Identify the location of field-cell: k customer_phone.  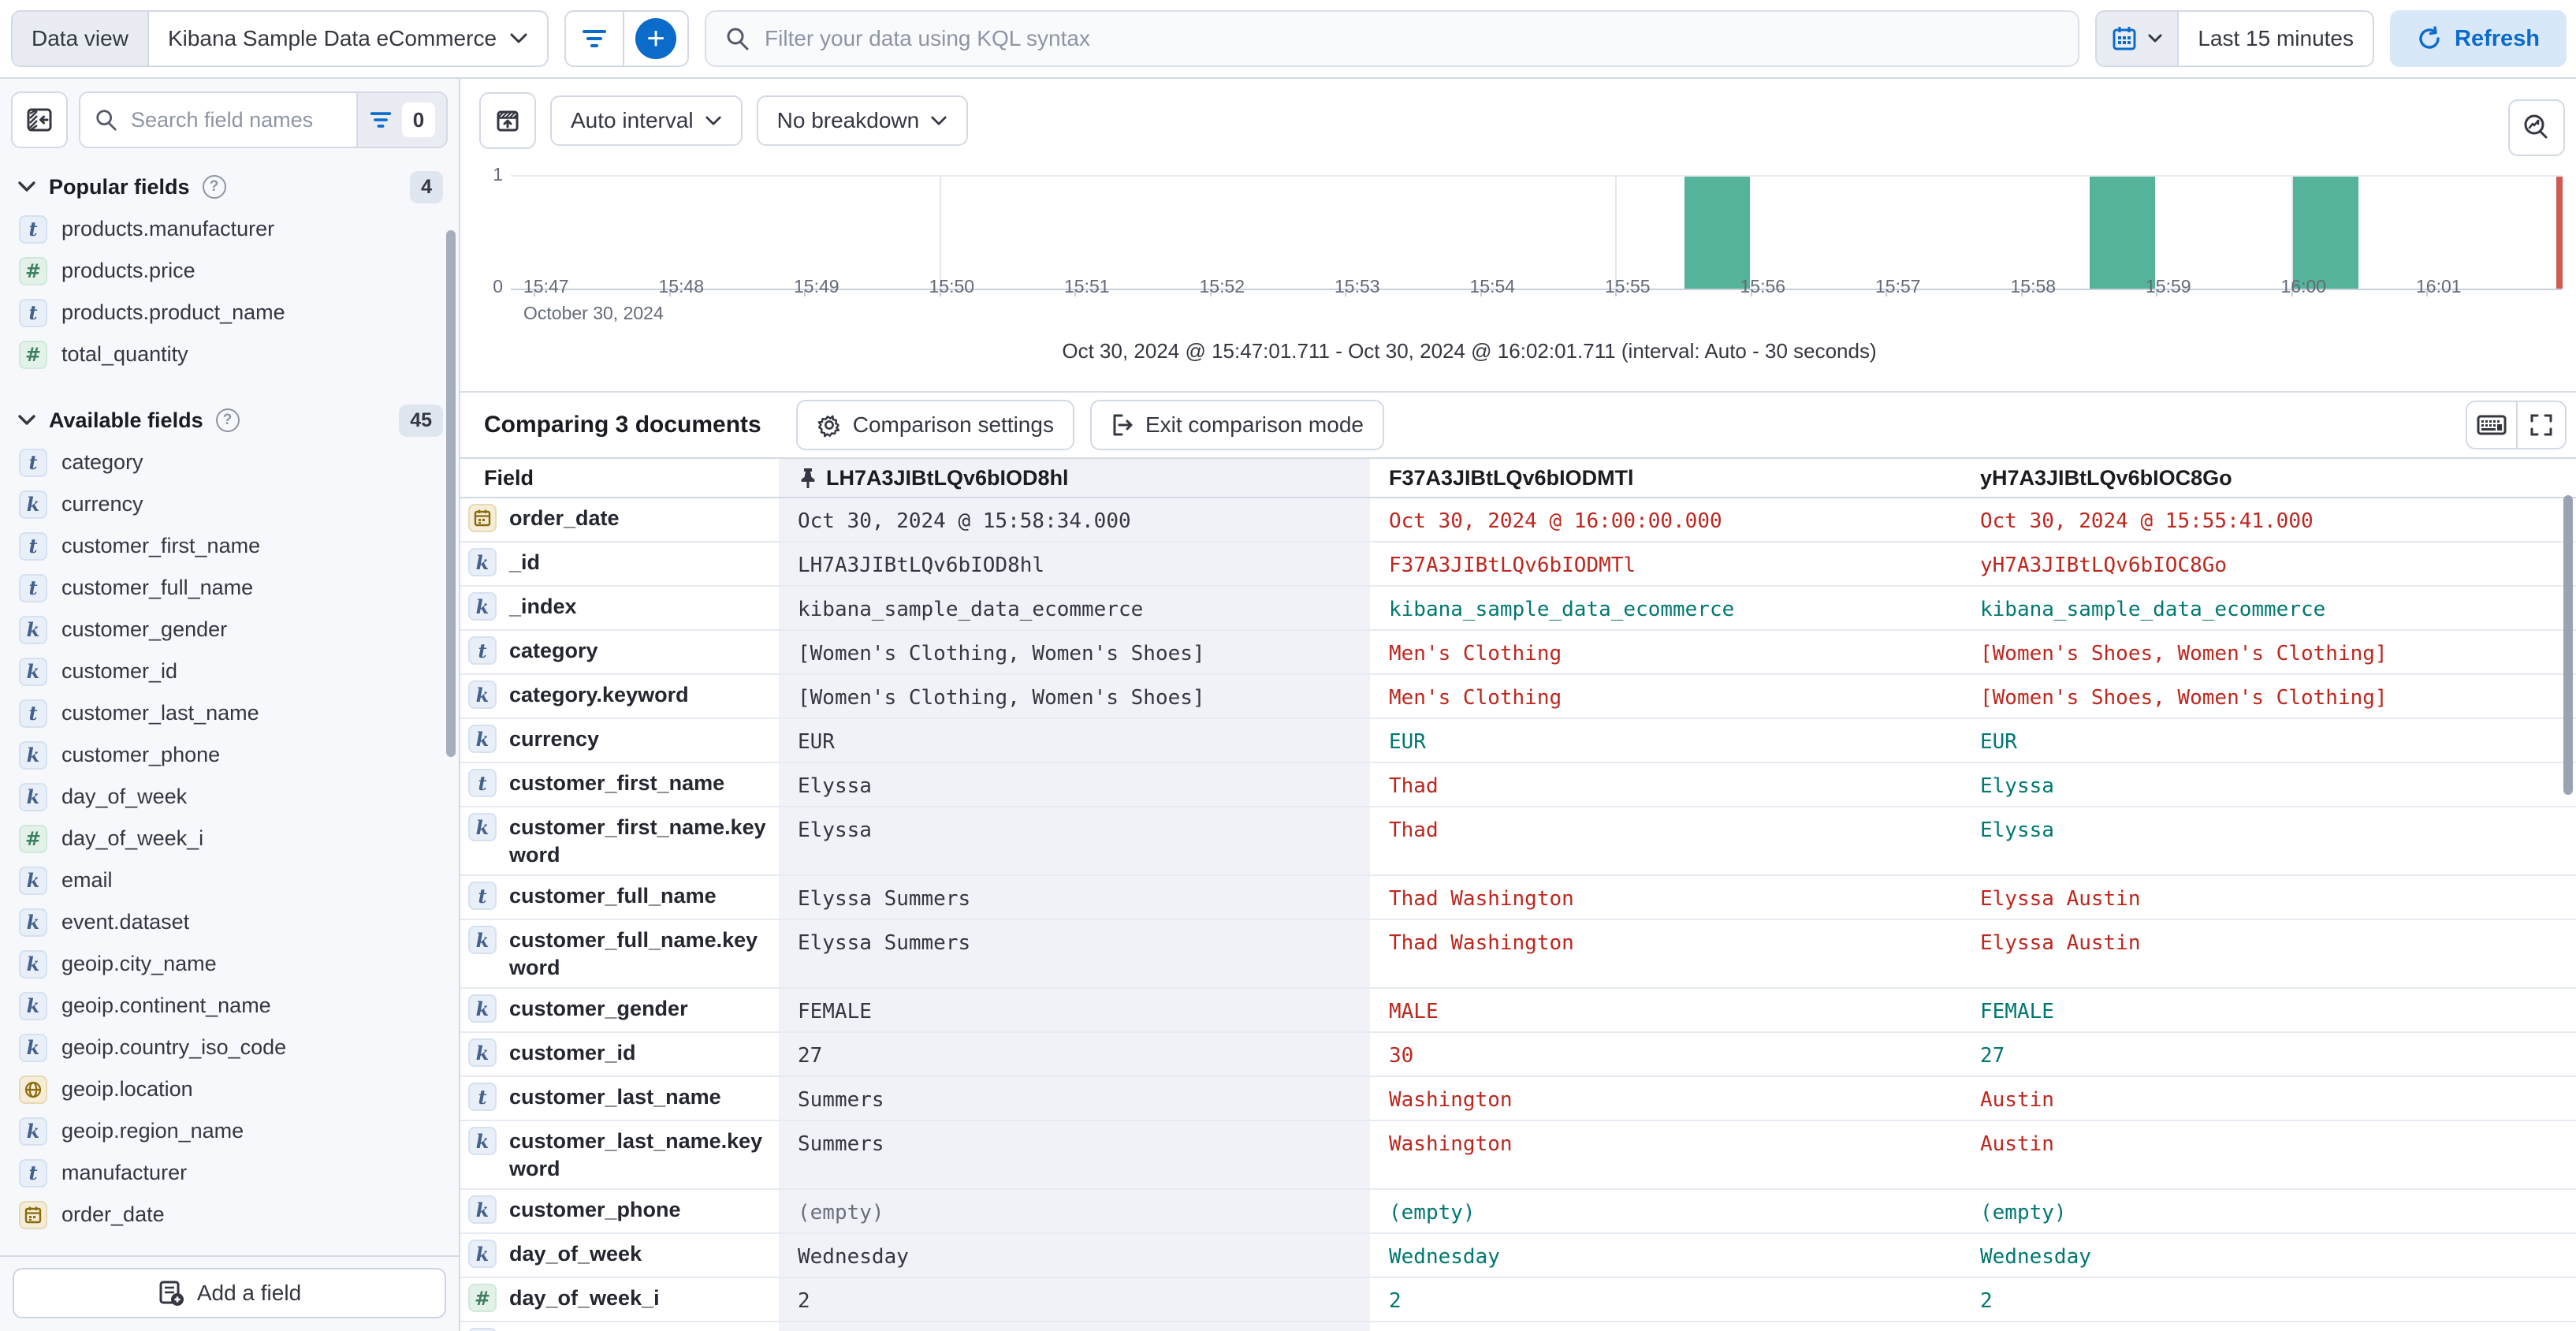
(619, 1211).